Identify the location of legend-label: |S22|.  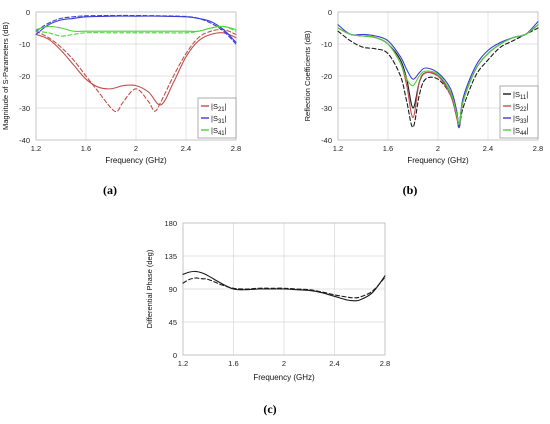
(521, 107).